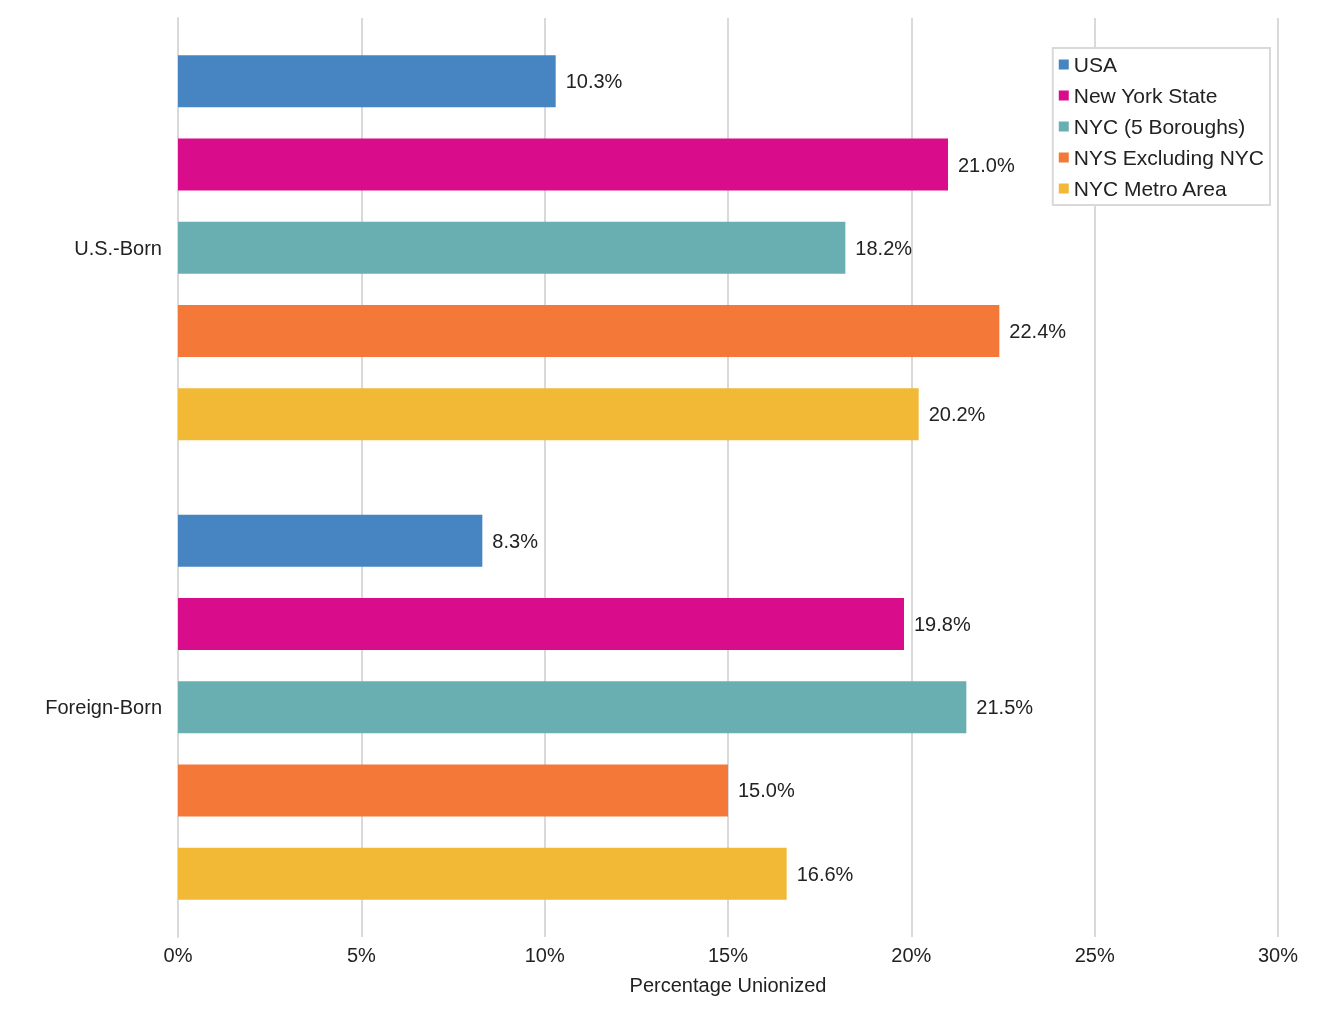 Image resolution: width=1334 pixels, height=1025 pixels. I want to click on data-label: 15.0%, so click(766, 790).